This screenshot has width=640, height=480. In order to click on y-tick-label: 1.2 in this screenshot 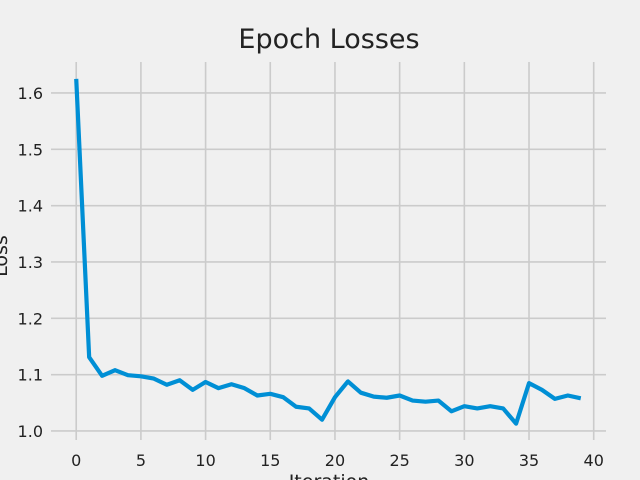, I will do `click(30, 318)`.